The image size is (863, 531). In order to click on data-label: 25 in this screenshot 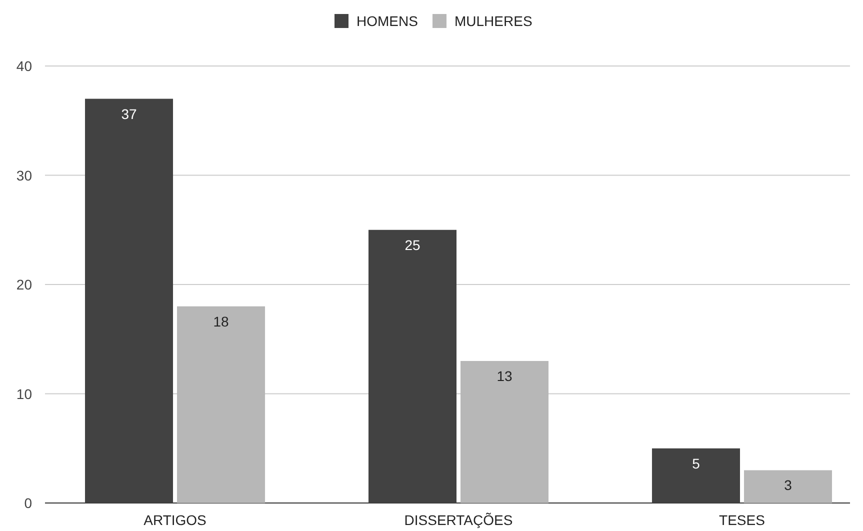, I will do `click(412, 244)`.